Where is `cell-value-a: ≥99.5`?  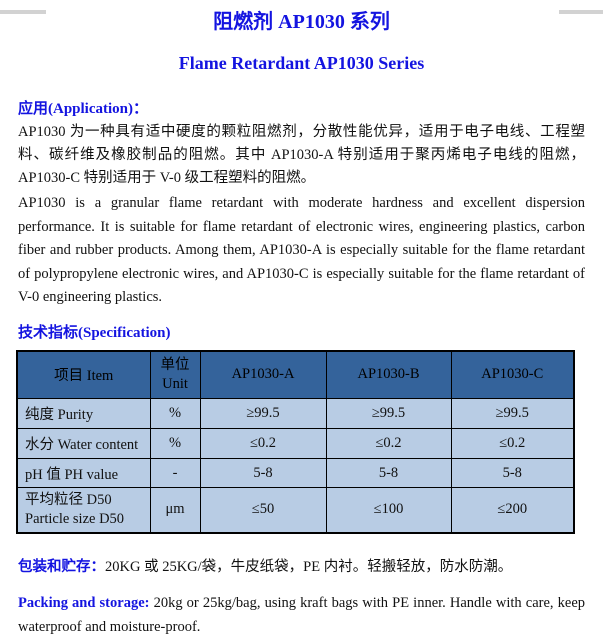
cell-value-a: ≥99.5 is located at coordinates (263, 413).